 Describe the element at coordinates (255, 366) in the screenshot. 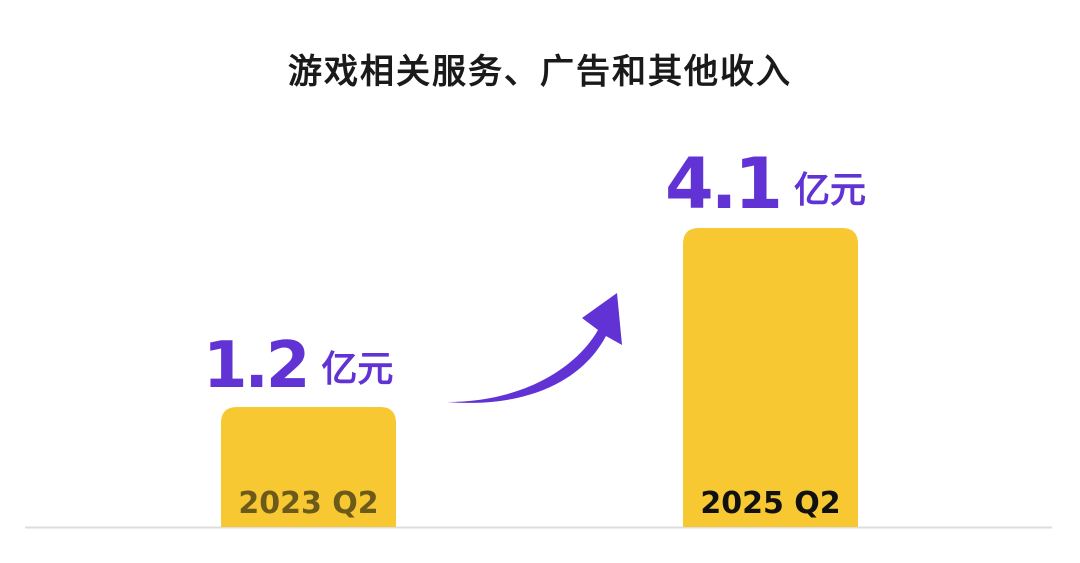

I see `value-label: 1.2` at that location.